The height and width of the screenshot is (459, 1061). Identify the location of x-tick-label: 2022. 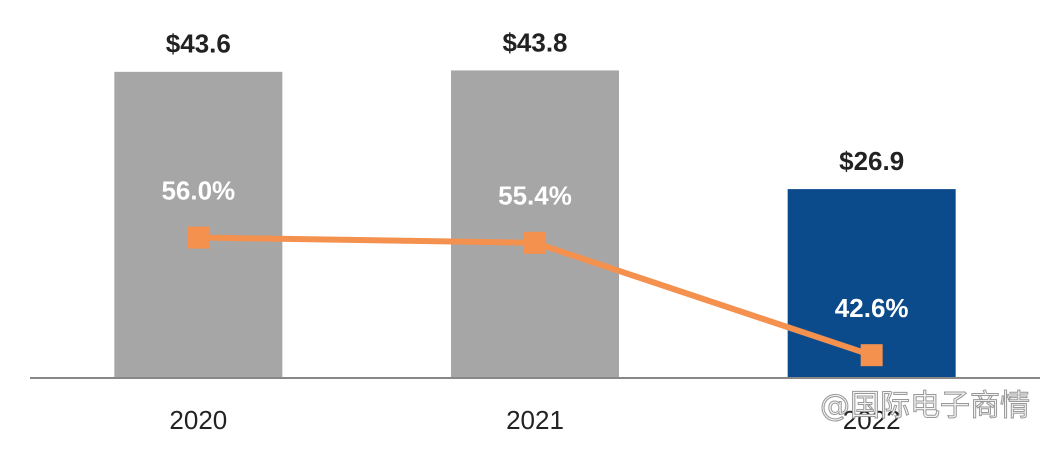
(872, 420).